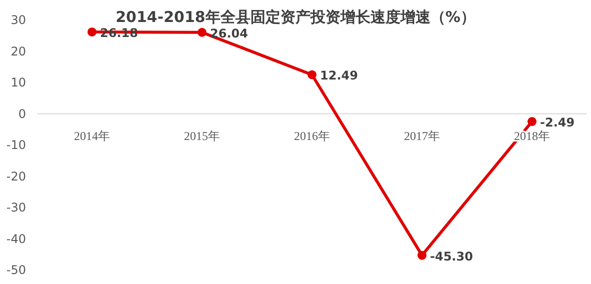  Describe the element at coordinates (422, 135) in the screenshot. I see `x-tick-label: 2017年` at that location.